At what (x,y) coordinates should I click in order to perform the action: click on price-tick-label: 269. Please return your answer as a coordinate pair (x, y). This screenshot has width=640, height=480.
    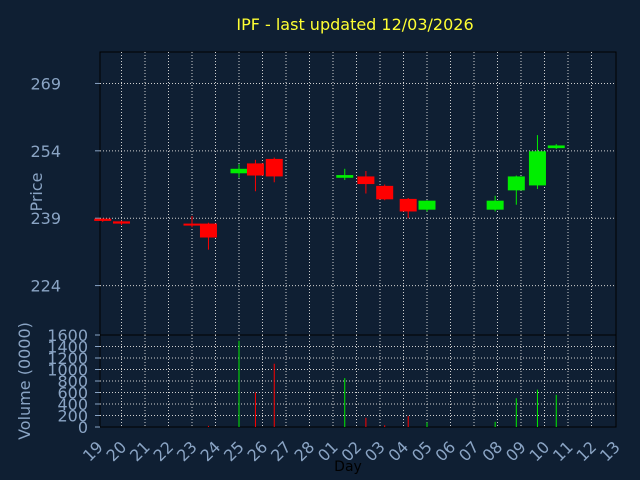
    Looking at the image, I should click on (45, 83).